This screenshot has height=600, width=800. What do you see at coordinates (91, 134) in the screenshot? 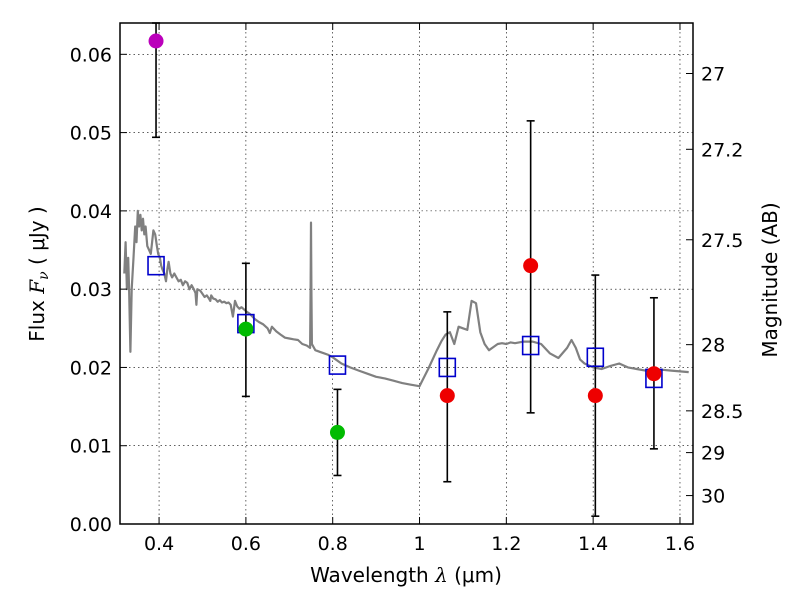
I see `y-tick-label: 0.05` at bounding box center [91, 134].